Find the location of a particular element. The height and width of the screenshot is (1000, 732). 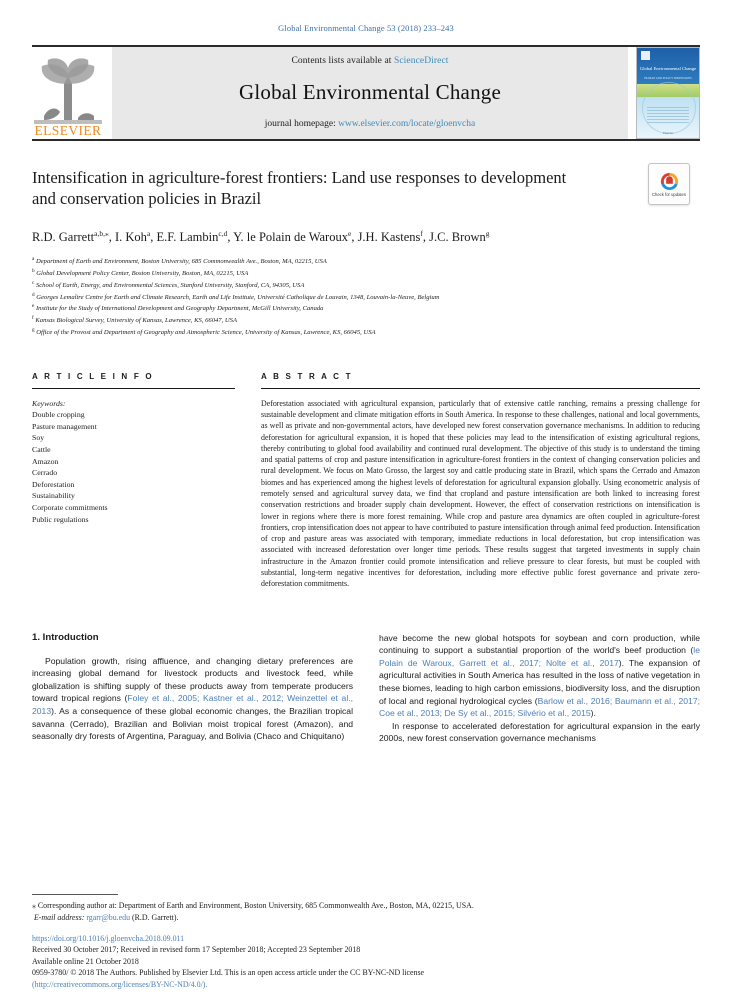

keywords-label: Keywords: is located at coordinates (49, 403).